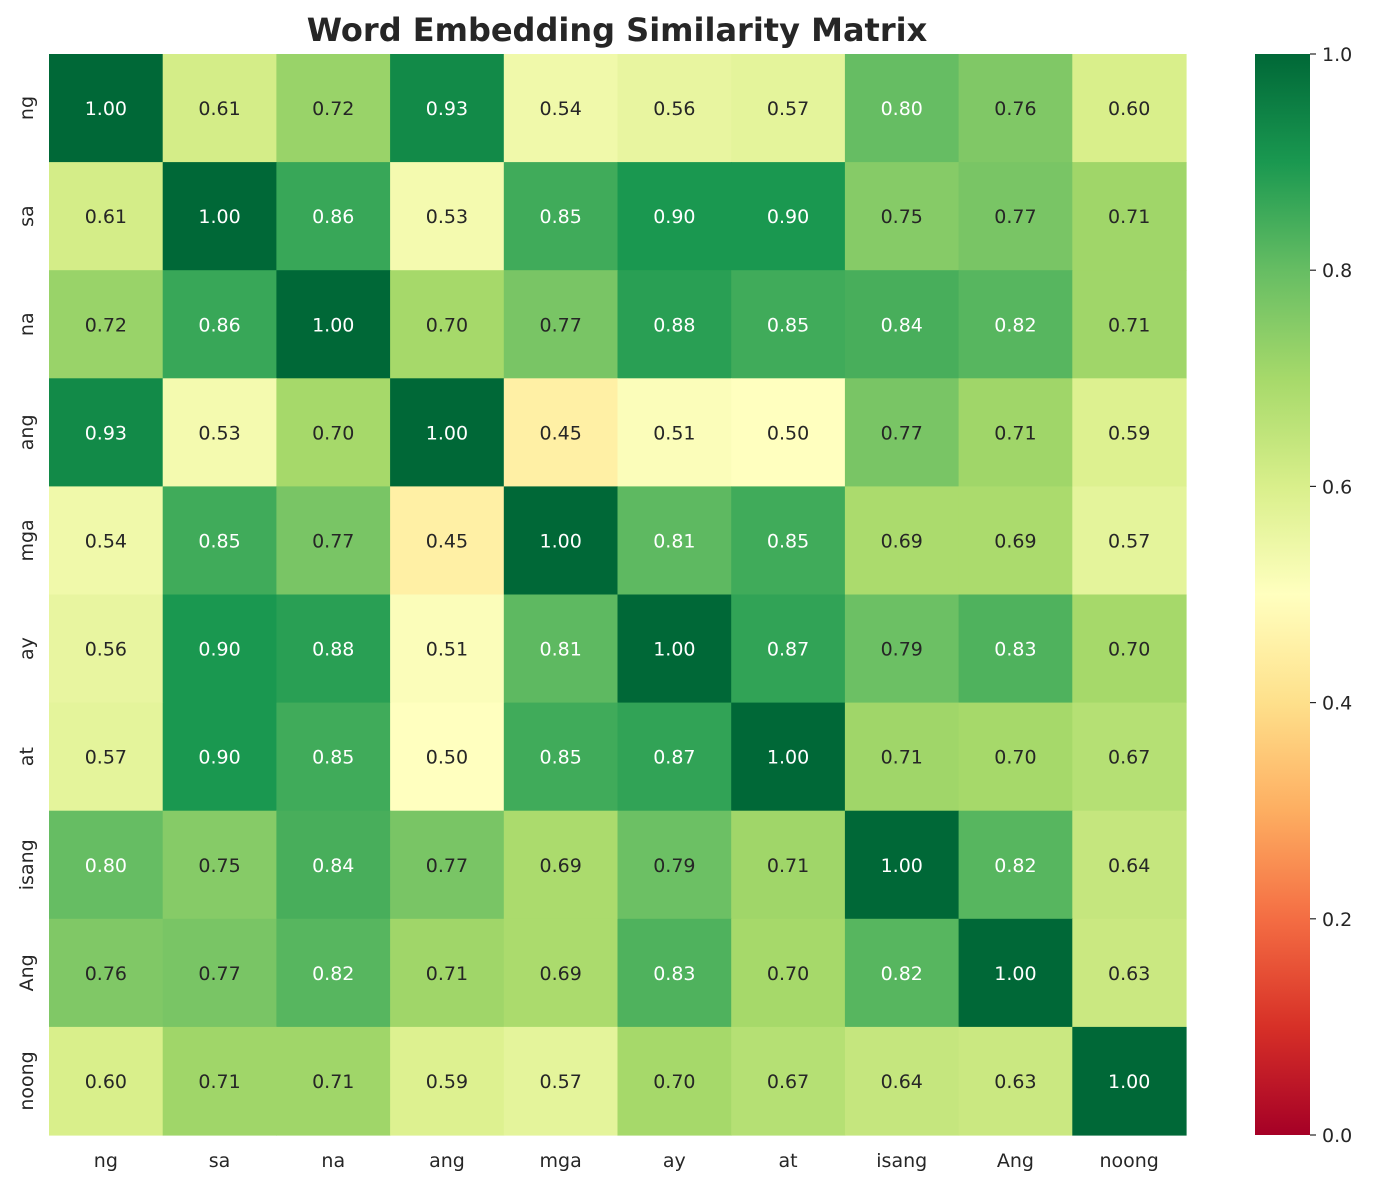  I want to click on chart-title: Word Embedding Similarity Matrix, so click(617, 30).